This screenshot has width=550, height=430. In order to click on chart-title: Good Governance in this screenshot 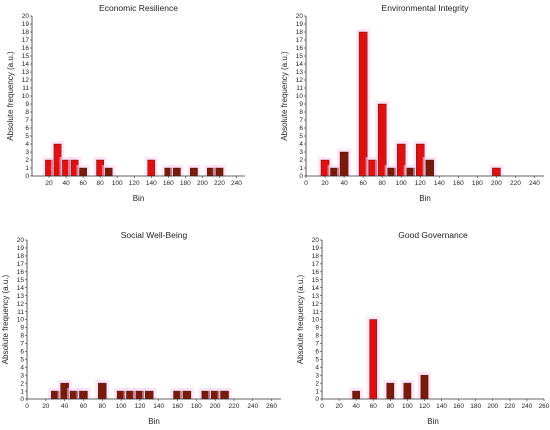, I will do `click(433, 235)`.